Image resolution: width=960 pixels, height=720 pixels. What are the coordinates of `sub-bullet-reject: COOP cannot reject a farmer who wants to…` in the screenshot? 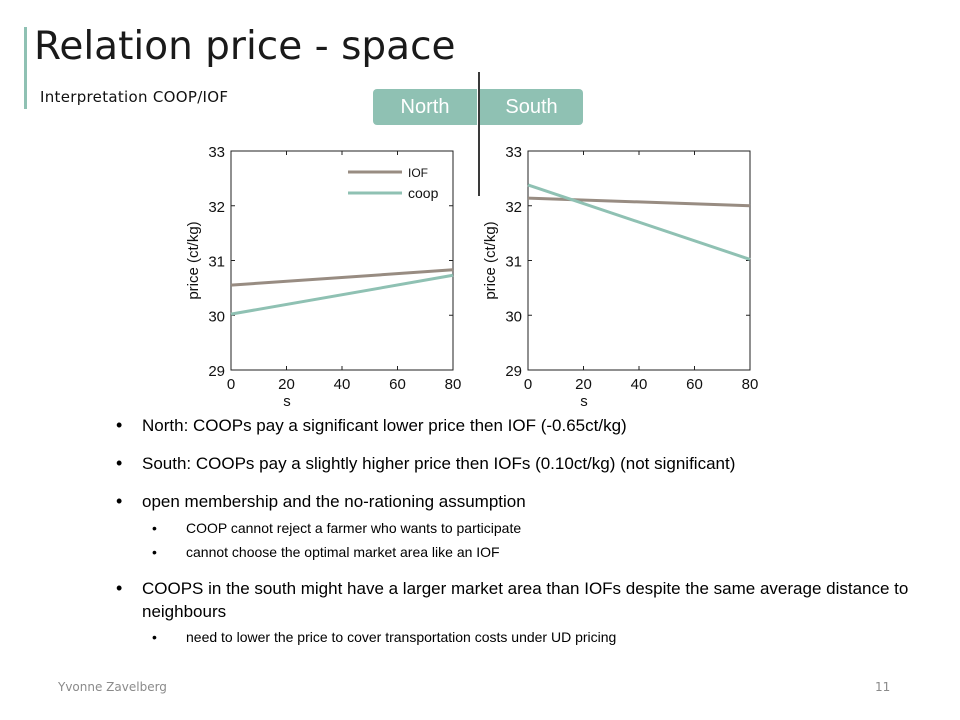 It's located at (516, 528).